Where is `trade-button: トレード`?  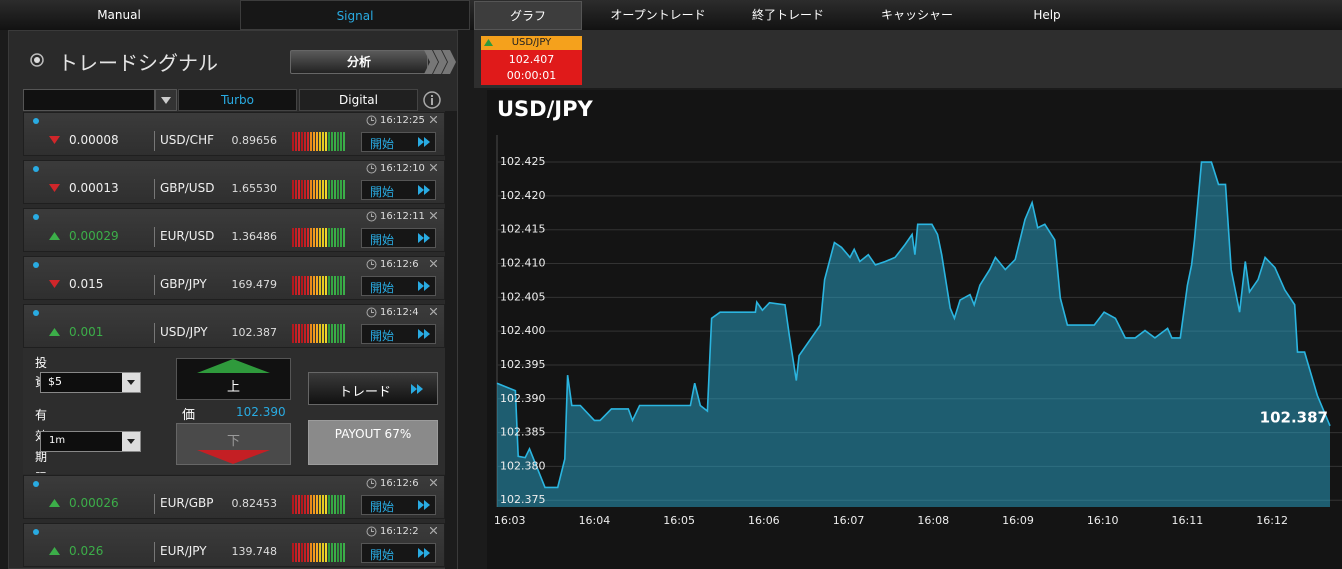
trade-button: トレード is located at coordinates (373, 388).